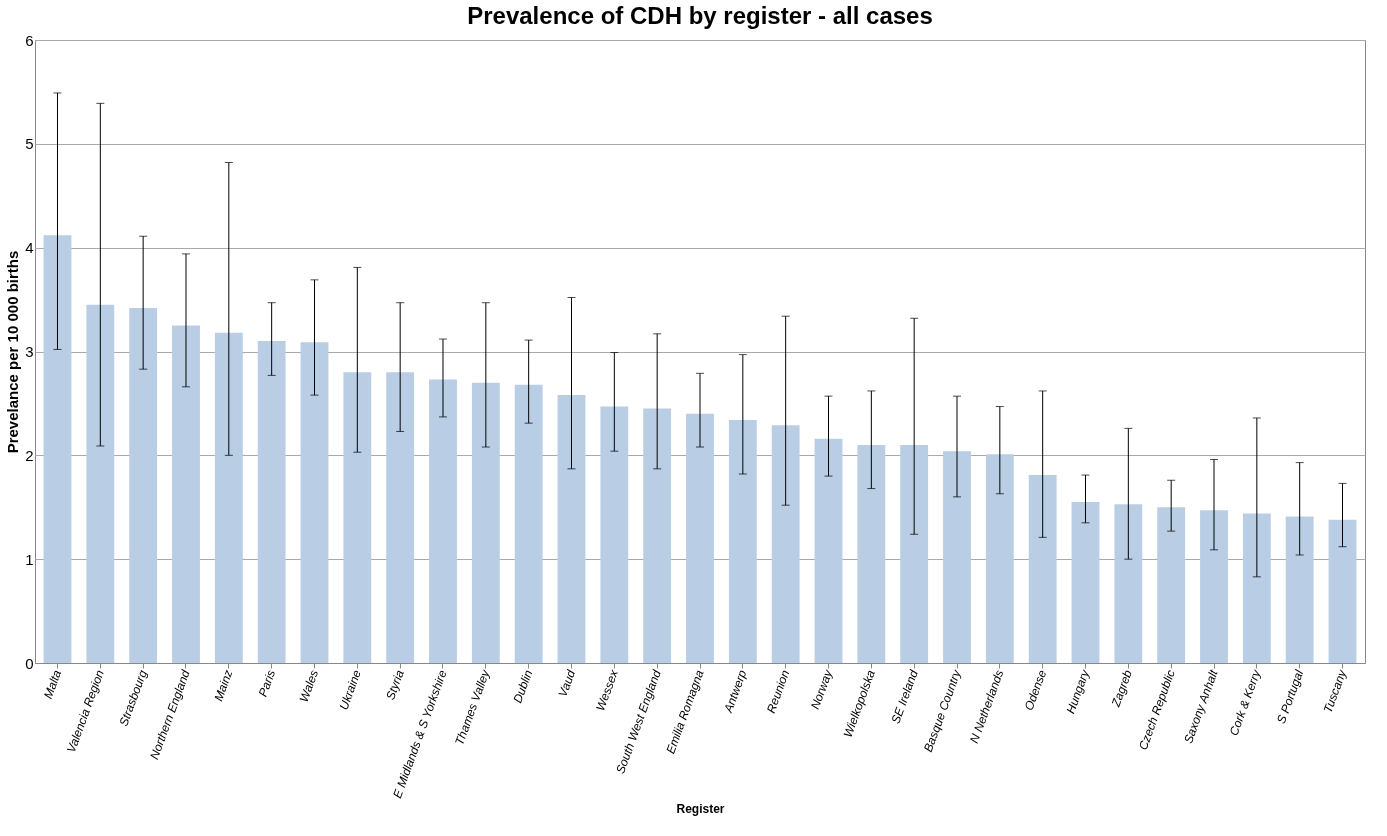 The height and width of the screenshot is (836, 1387). What do you see at coordinates (904, 696) in the screenshot?
I see `x-tick-label: SE Ireland` at bounding box center [904, 696].